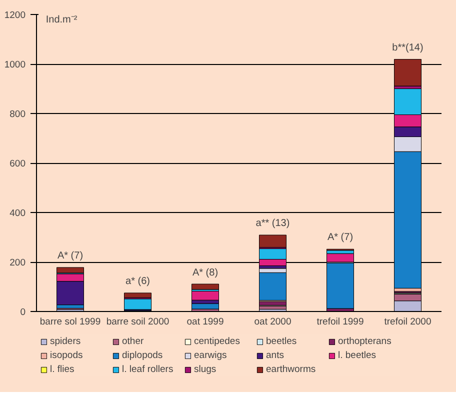 This screenshot has height=401, width=456. What do you see at coordinates (358, 355) in the screenshot?
I see `legend-label: l. beetles` at bounding box center [358, 355].